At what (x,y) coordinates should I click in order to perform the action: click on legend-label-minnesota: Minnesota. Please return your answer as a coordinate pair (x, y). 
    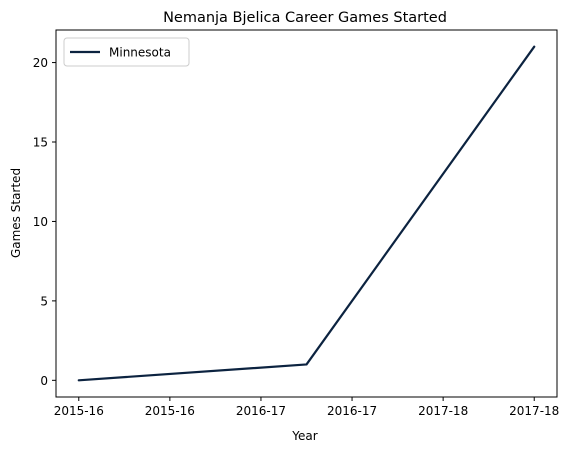
    Looking at the image, I should click on (140, 53).